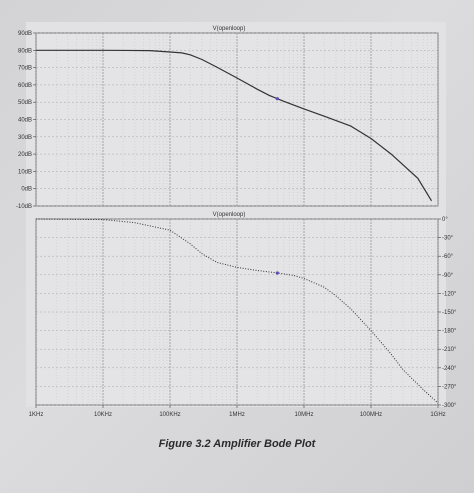  Describe the element at coordinates (25, 86) in the screenshot. I see `y-tick-label: 60dB` at that location.